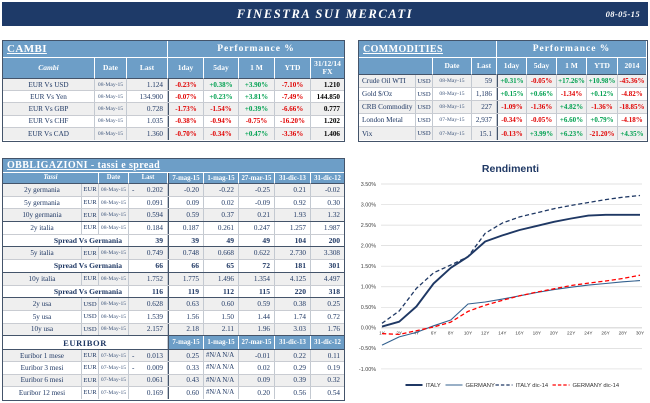 The image size is (650, 403). What do you see at coordinates (293, 202) in the screenshot?
I see `bond-val-31-dic-13: 0.92` at bounding box center [293, 202].